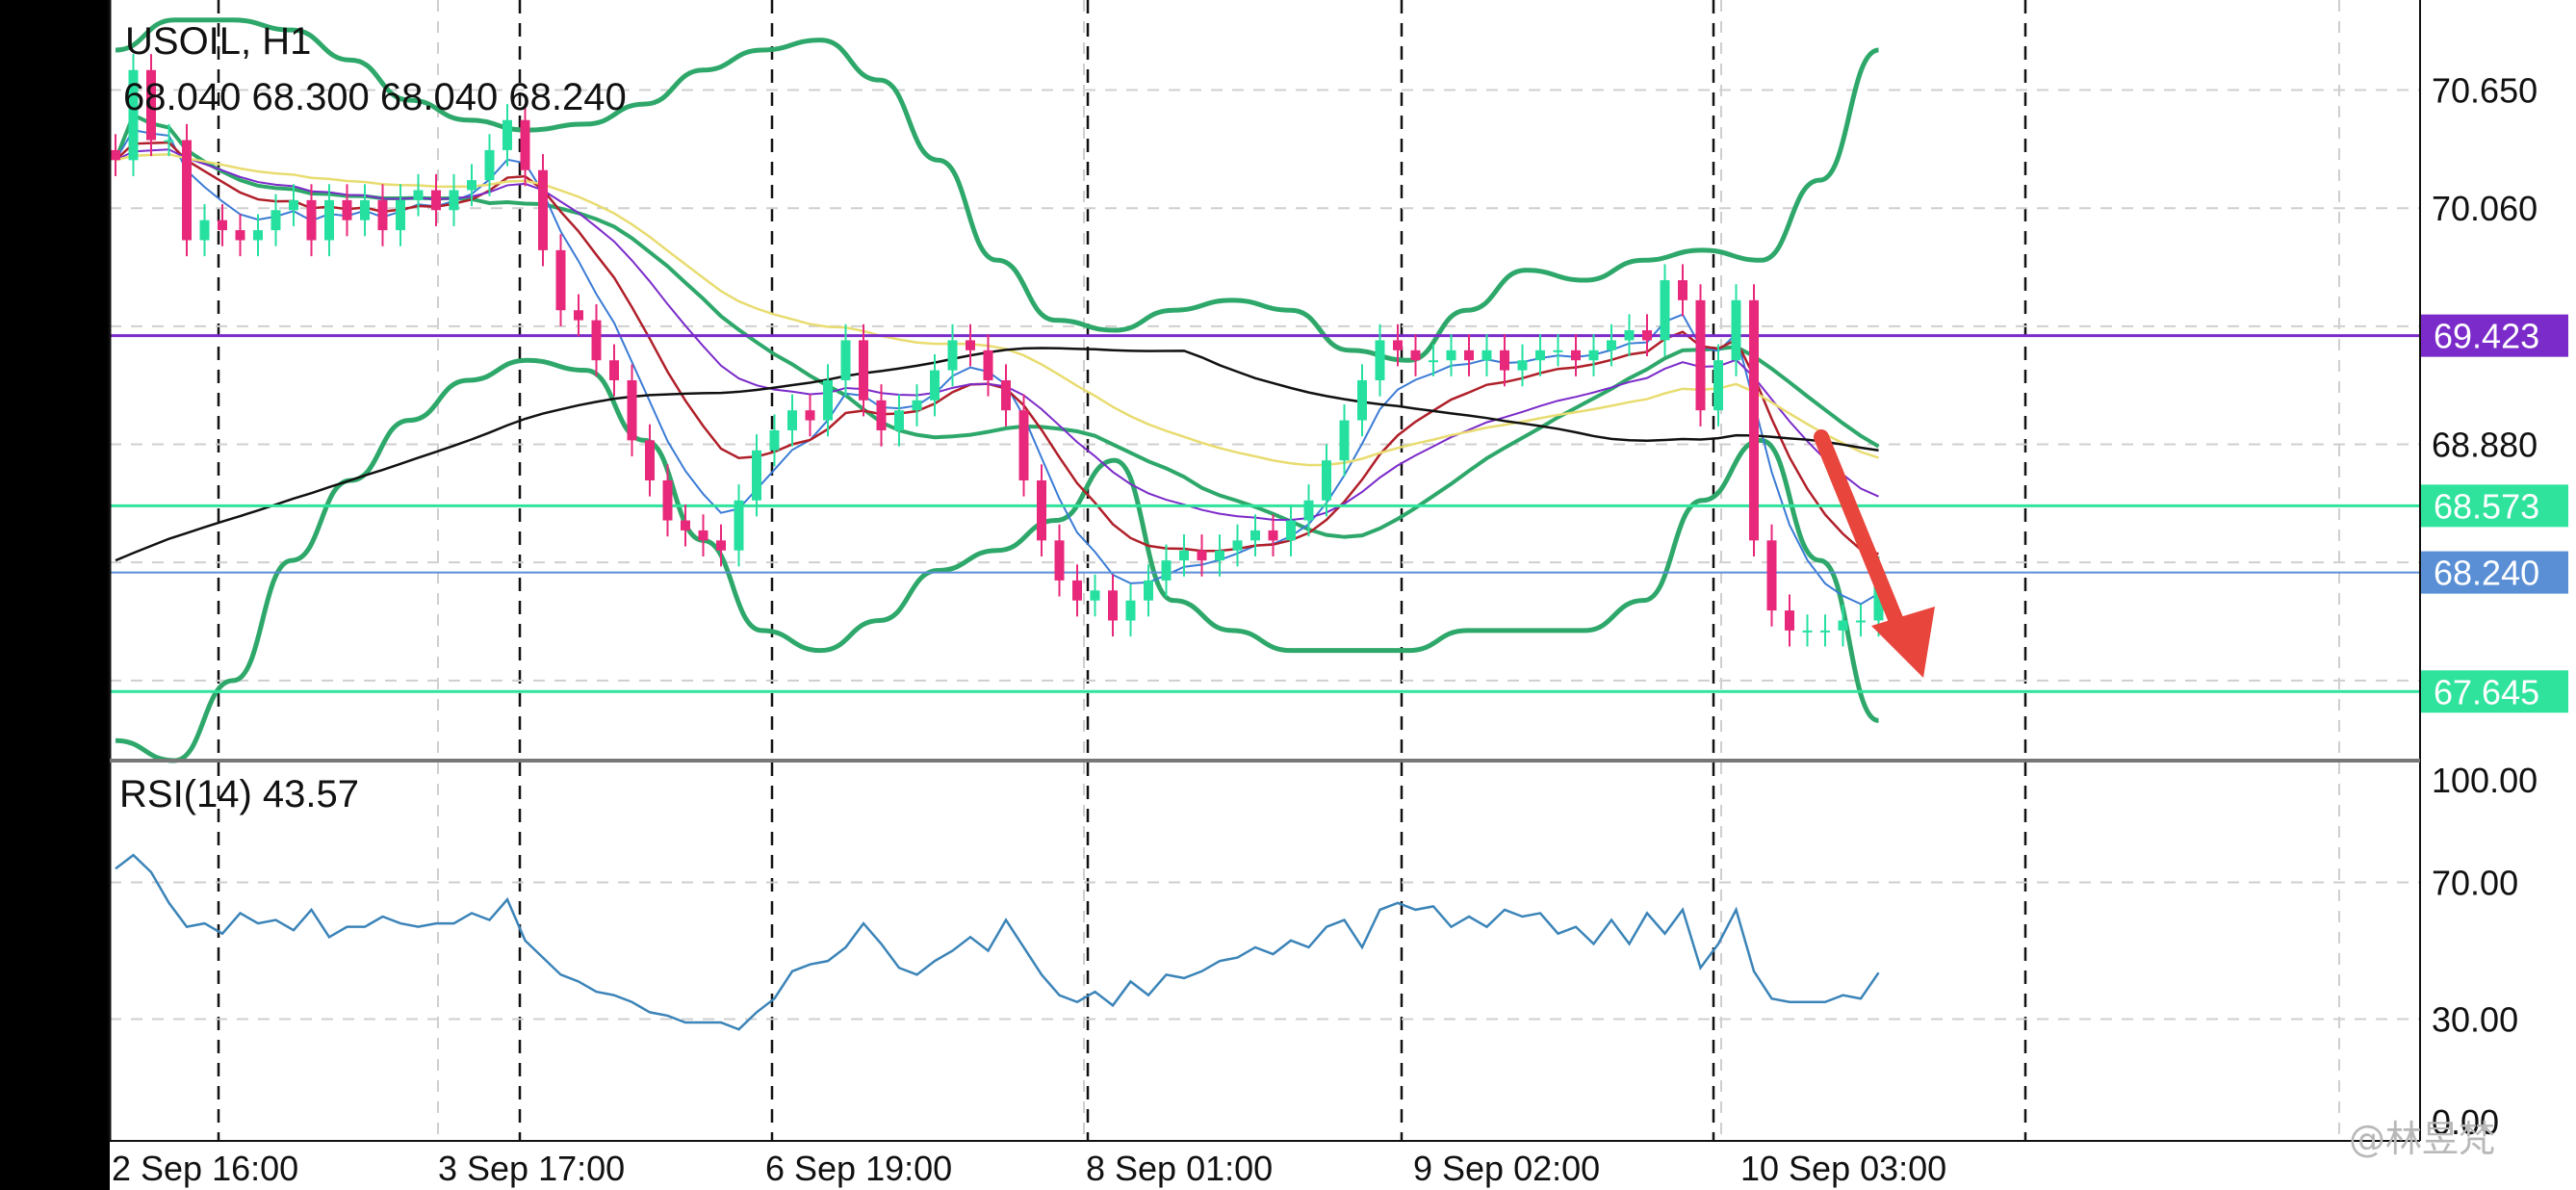 The height and width of the screenshot is (1190, 2576). Describe the element at coordinates (1875, 554) in the screenshot. I see `downtrend-arrow` at that location.